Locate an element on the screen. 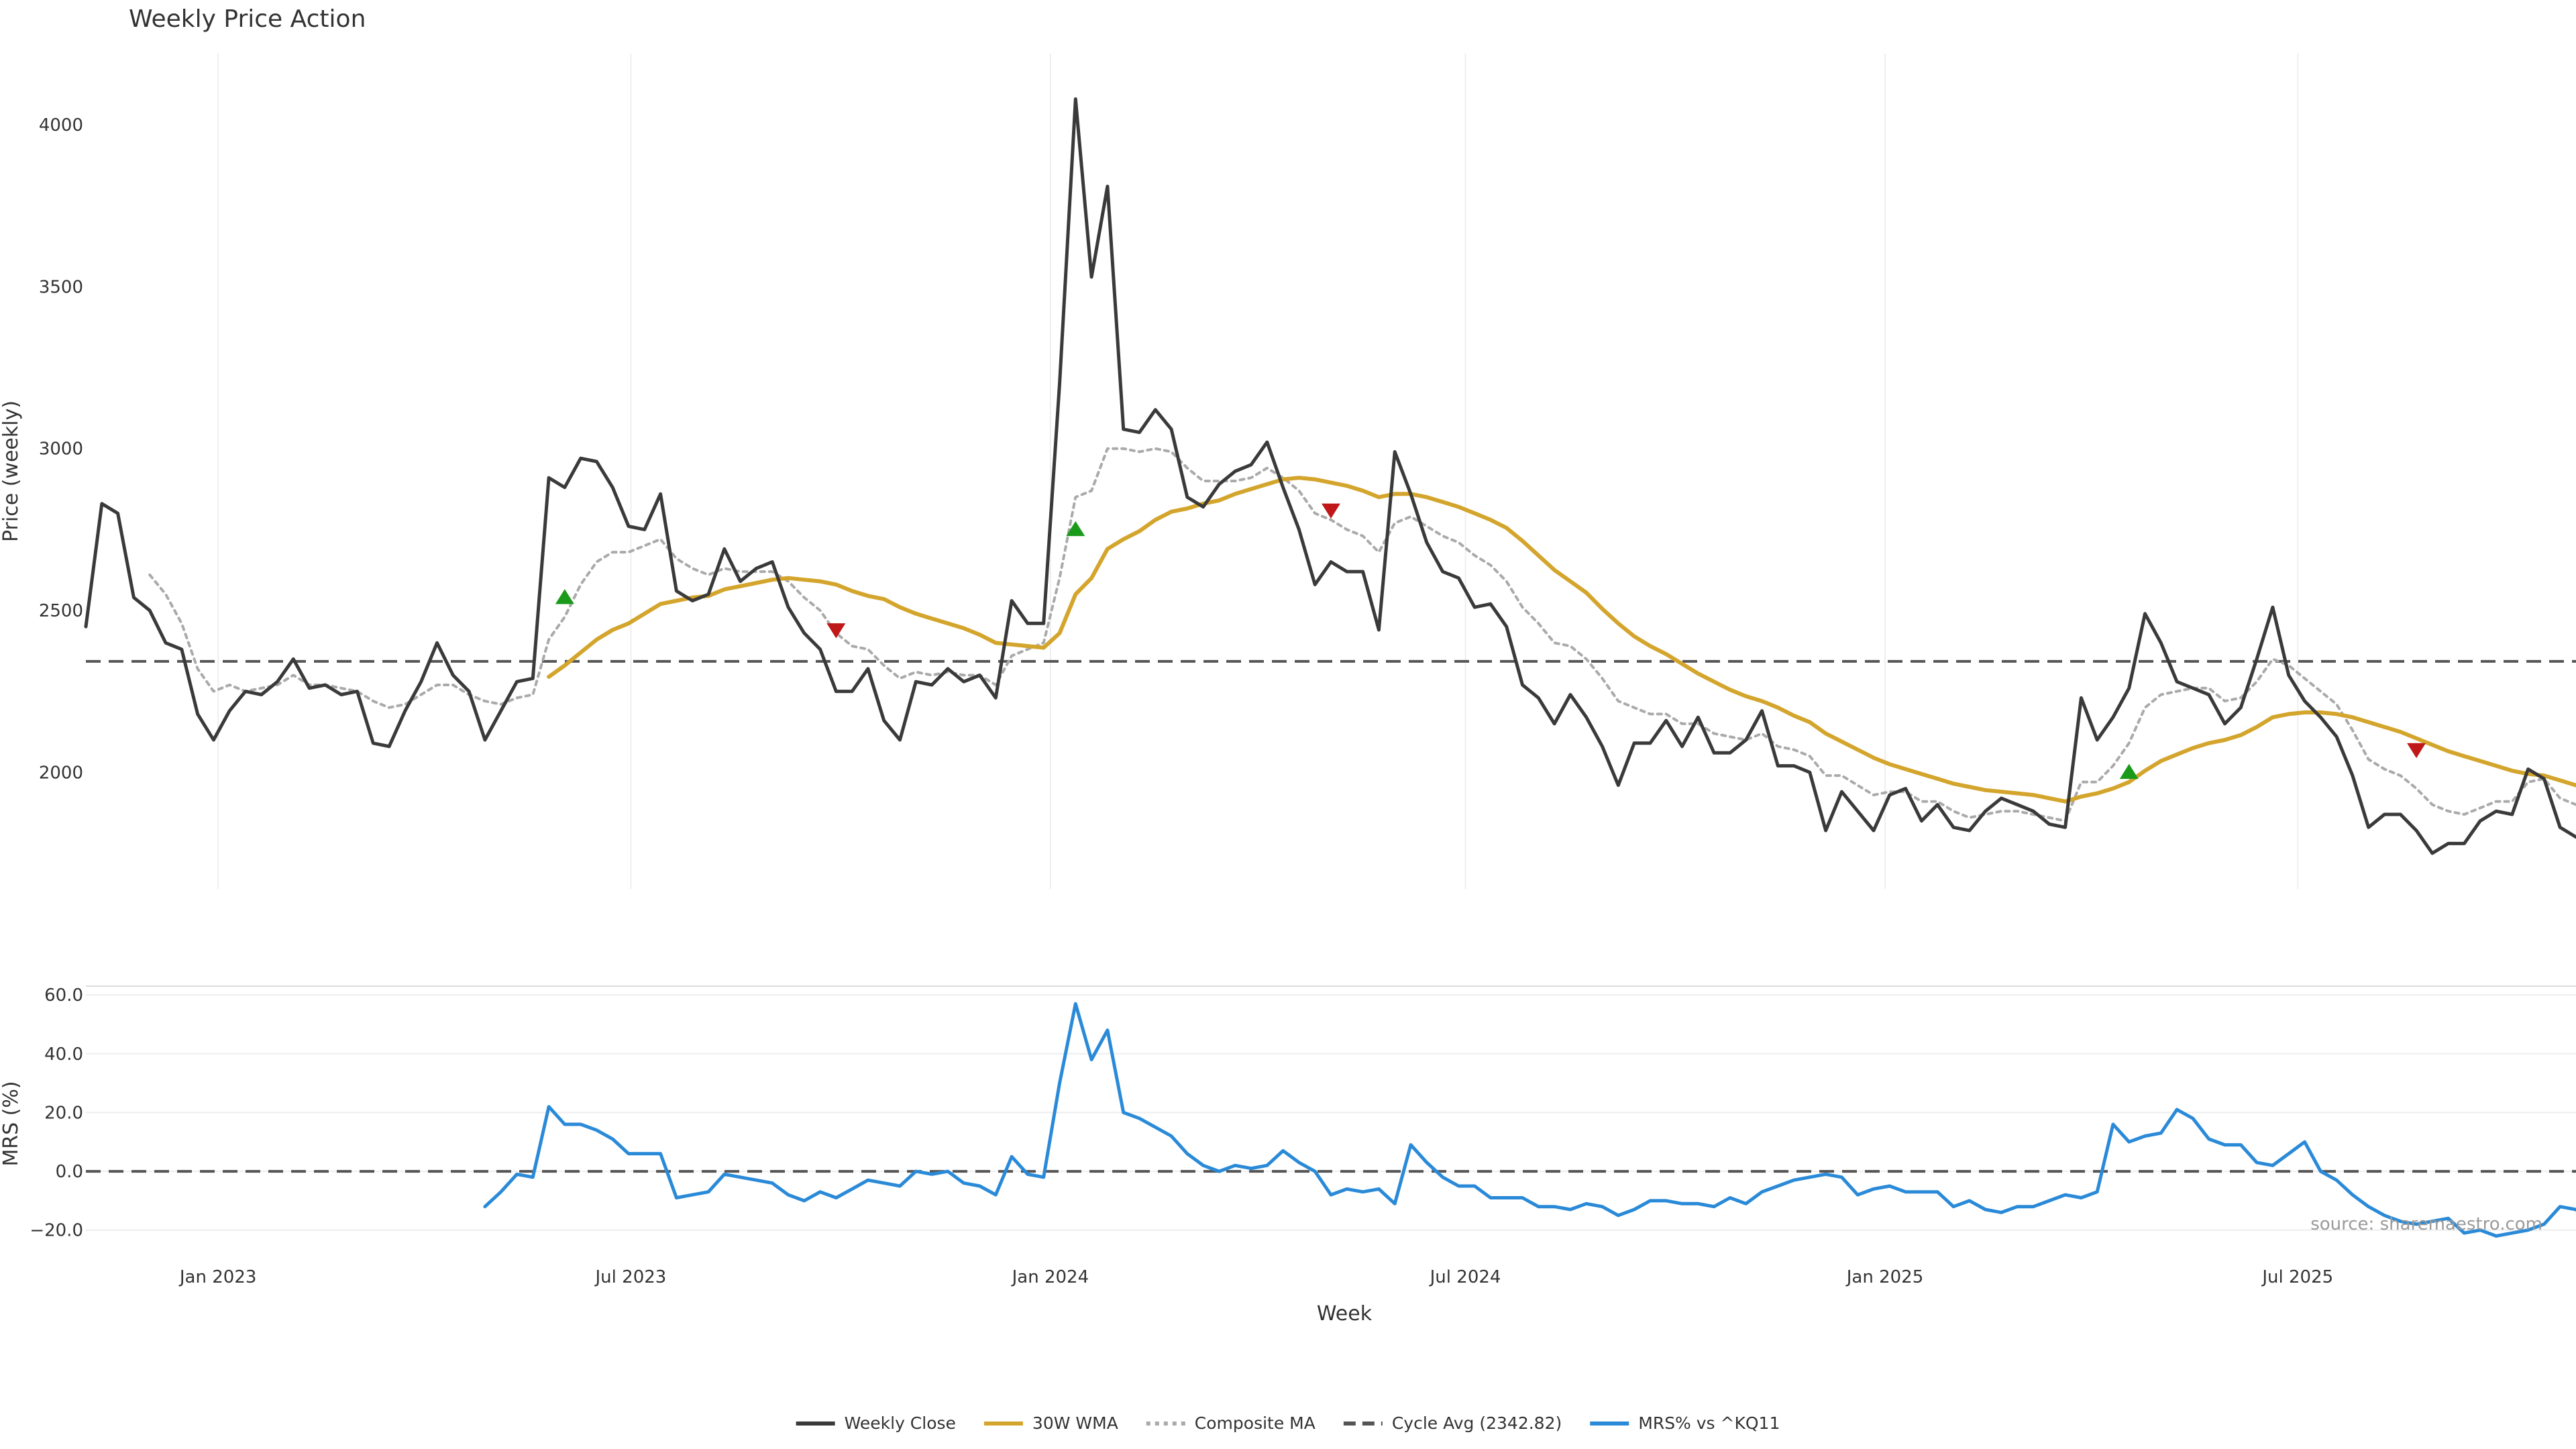  x-tick-label: Jul 2025 is located at coordinates (2297, 1277).